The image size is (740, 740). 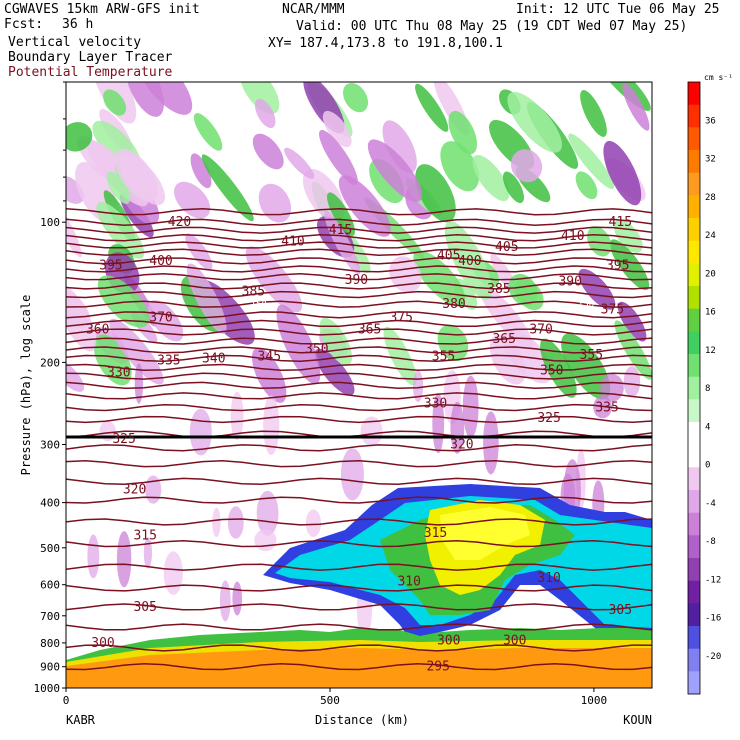 I want to click on y-tick-label: 500, so click(x=50, y=548).